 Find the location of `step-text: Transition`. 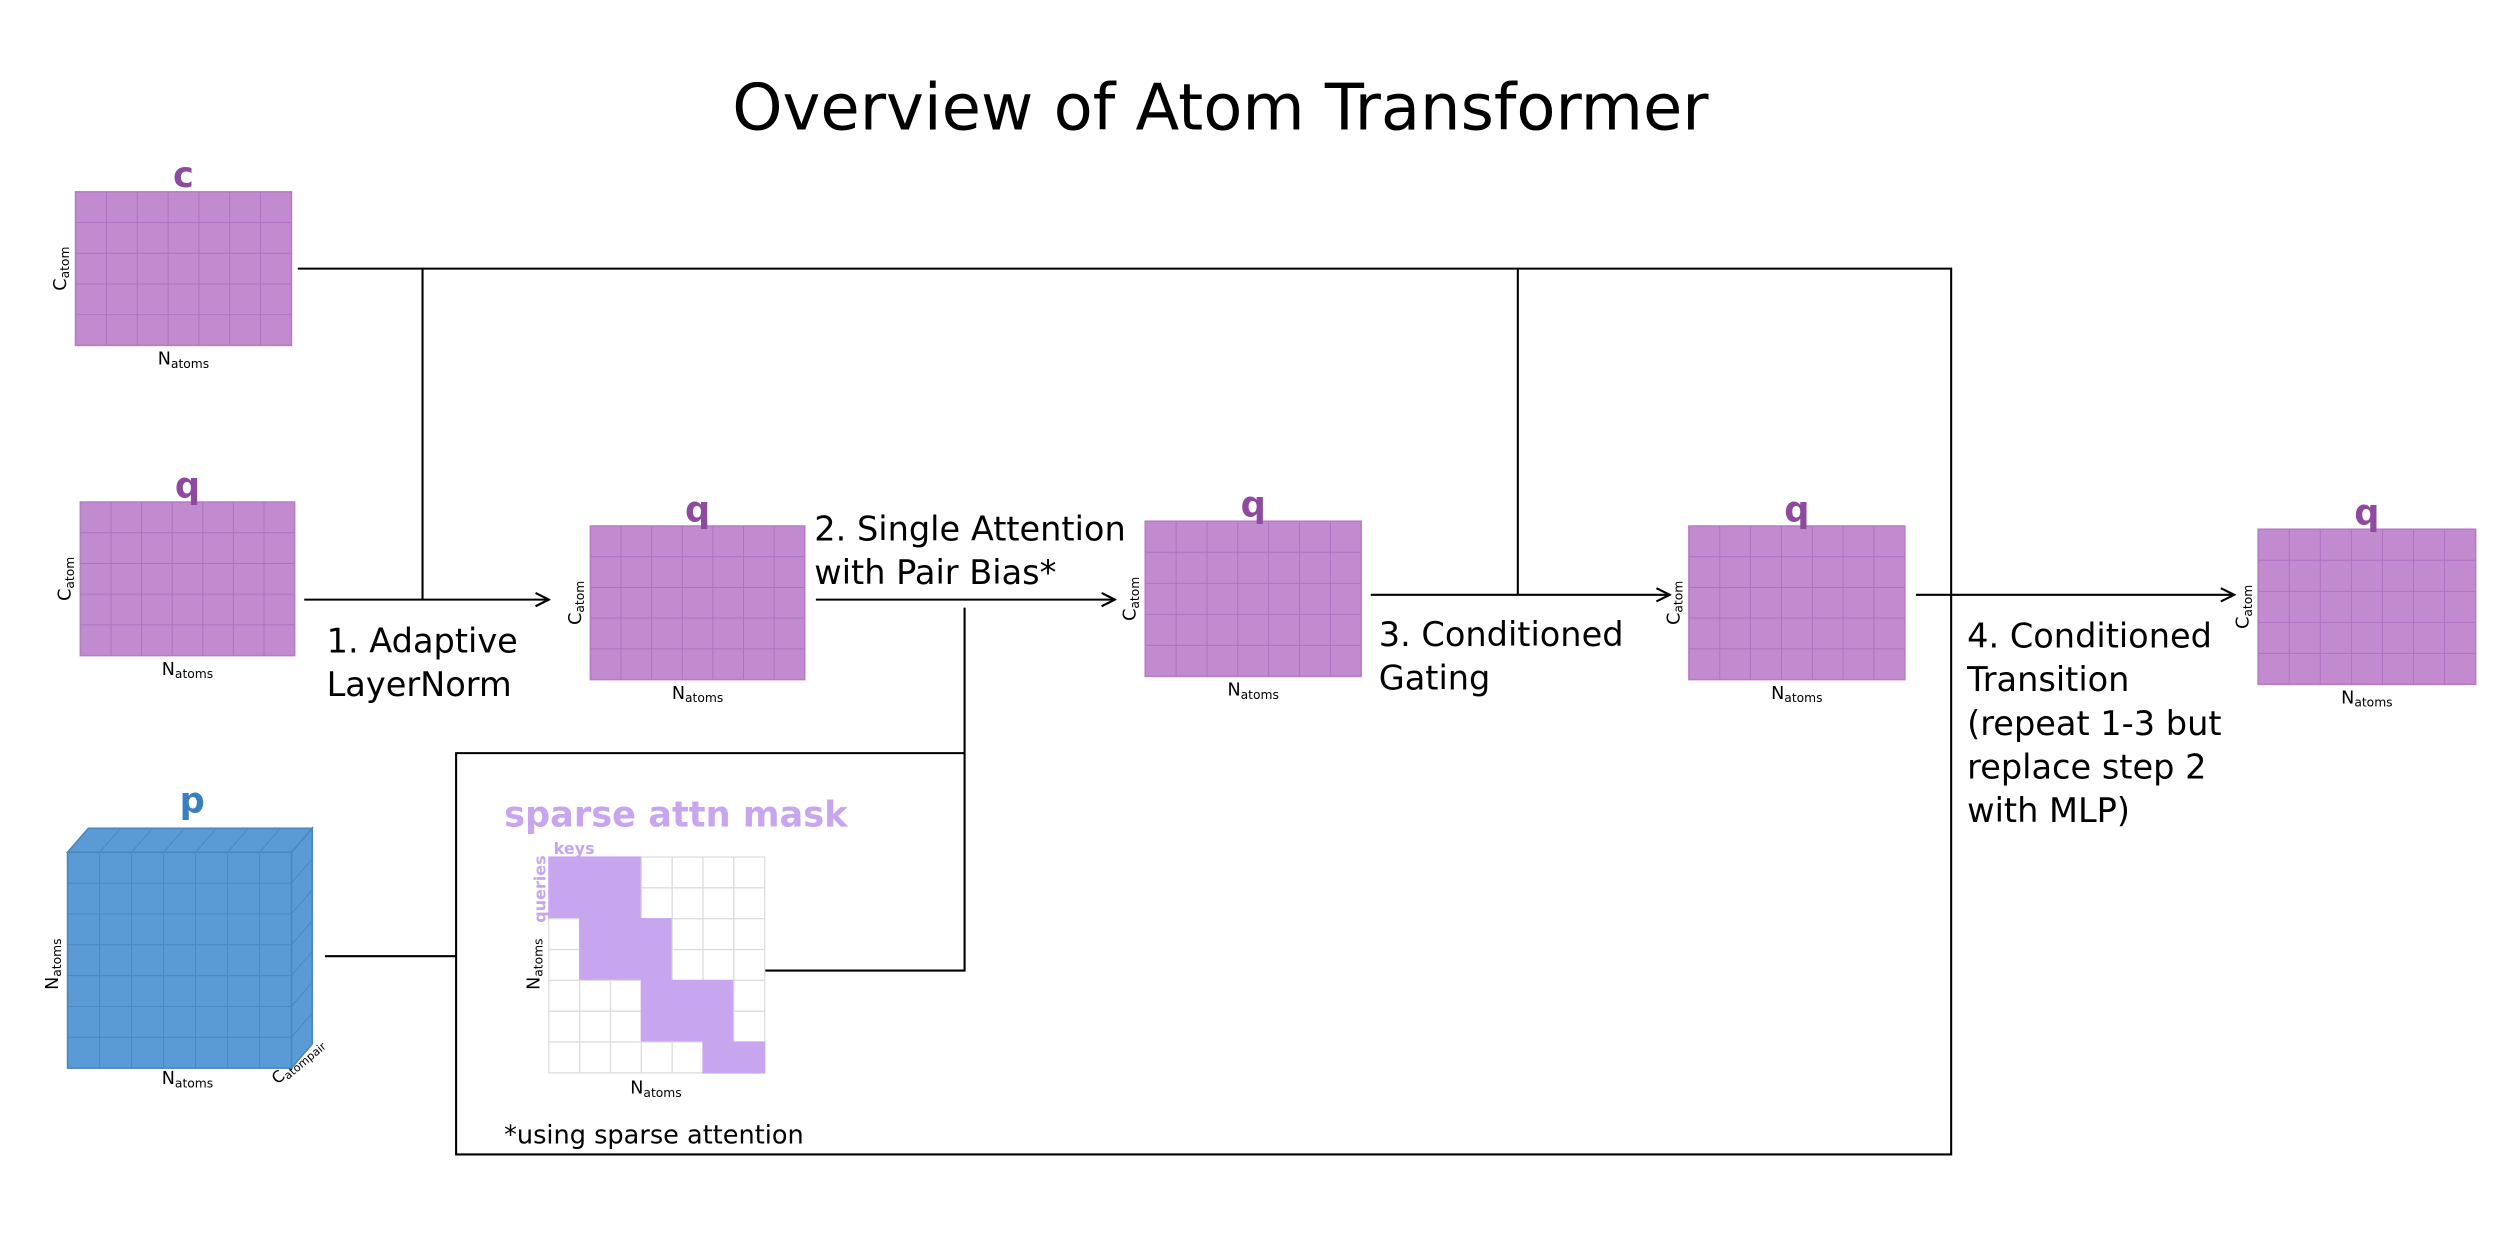

step-text: Transition is located at coordinates (2047, 679).